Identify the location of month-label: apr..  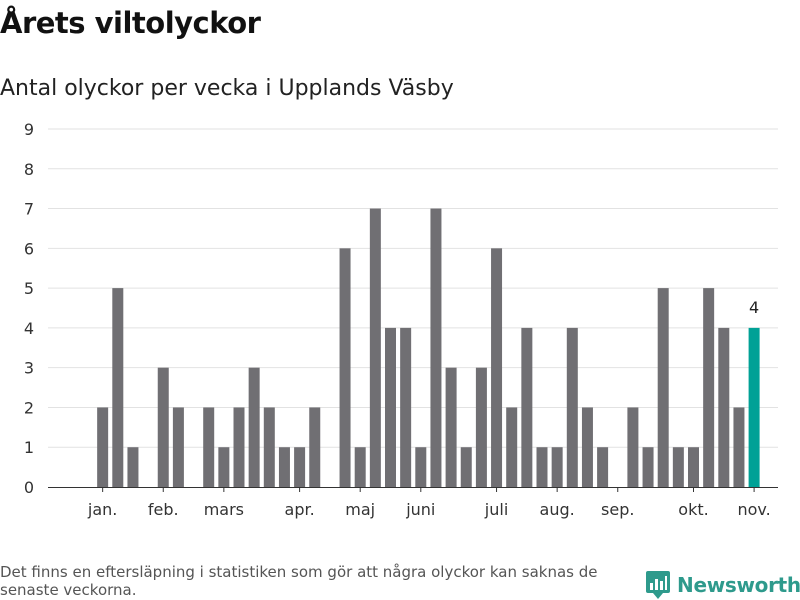
(300, 509).